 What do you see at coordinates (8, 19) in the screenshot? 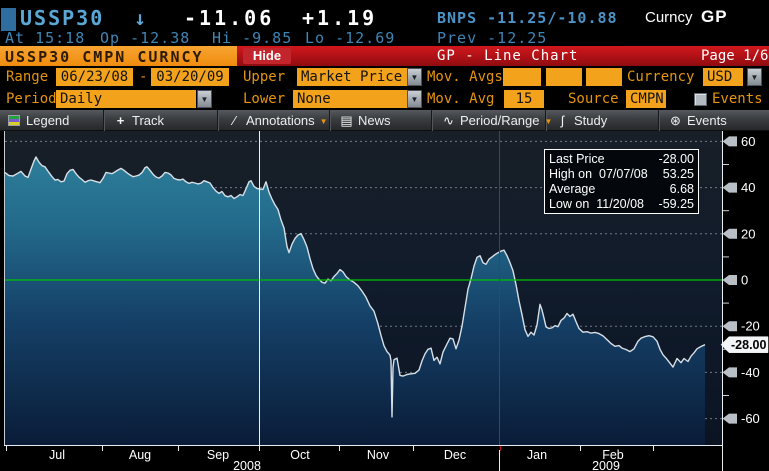
I see `cursor-block` at bounding box center [8, 19].